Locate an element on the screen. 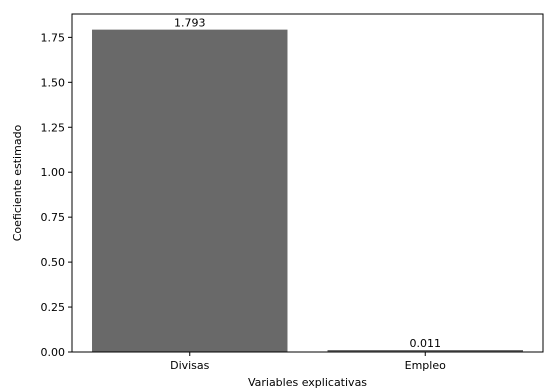  data-label-empleo: 0.011 is located at coordinates (426, 343).